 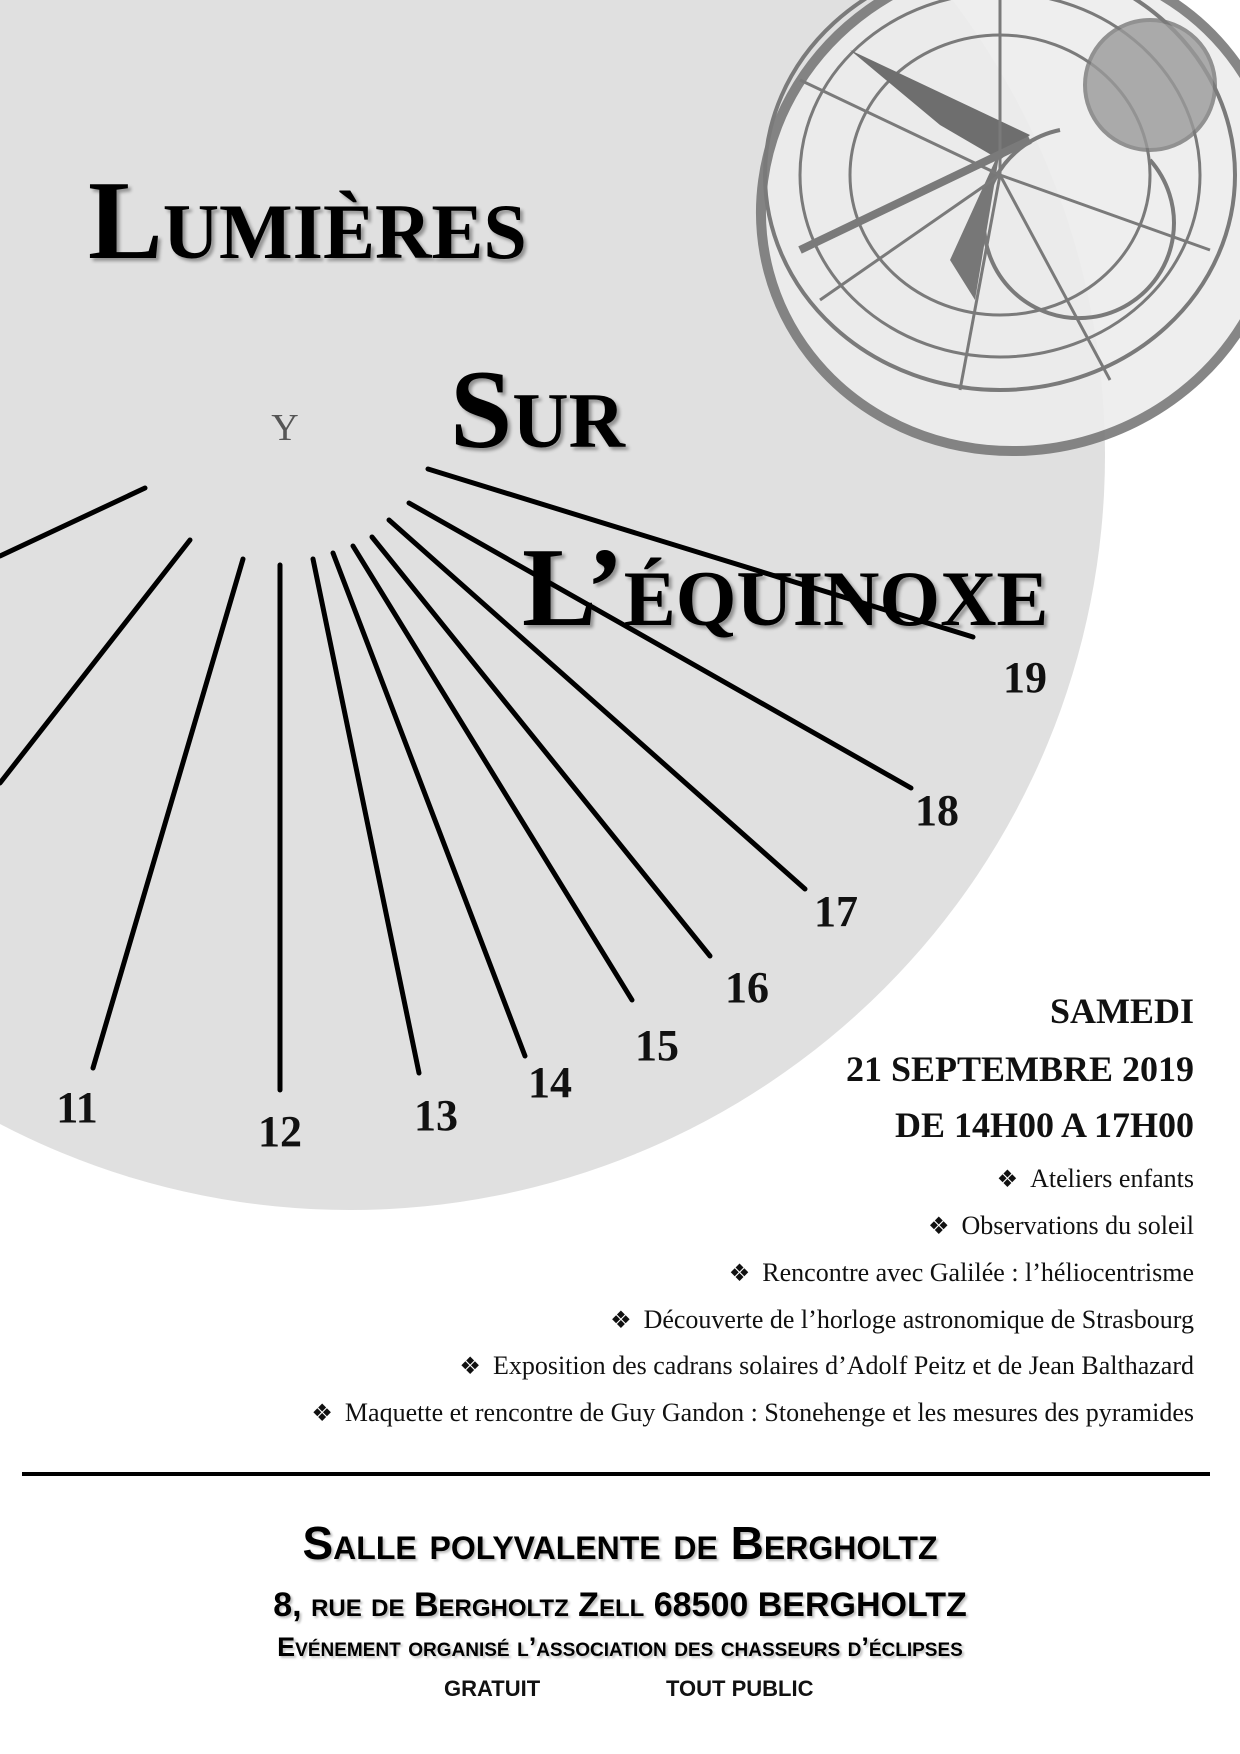 I want to click on pocket-sundial-drawing-icon, so click(x=997, y=228).